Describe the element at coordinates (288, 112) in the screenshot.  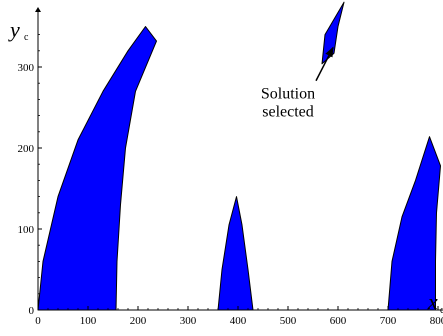
I see `annotation-text-line: selected` at that location.